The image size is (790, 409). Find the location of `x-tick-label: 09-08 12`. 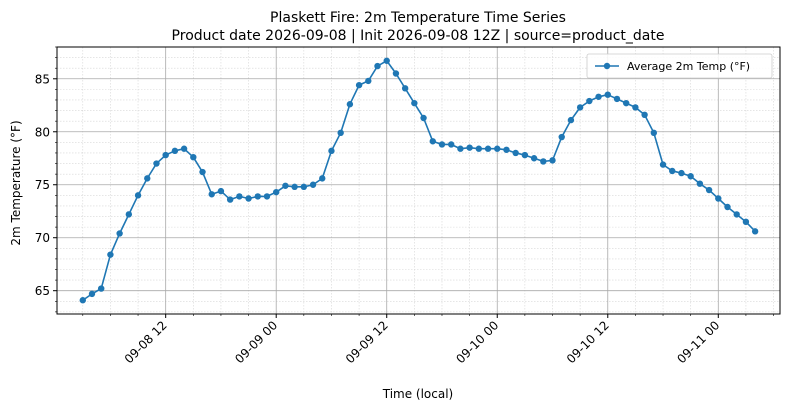

x-tick-label: 09-08 12 is located at coordinates (146, 342).